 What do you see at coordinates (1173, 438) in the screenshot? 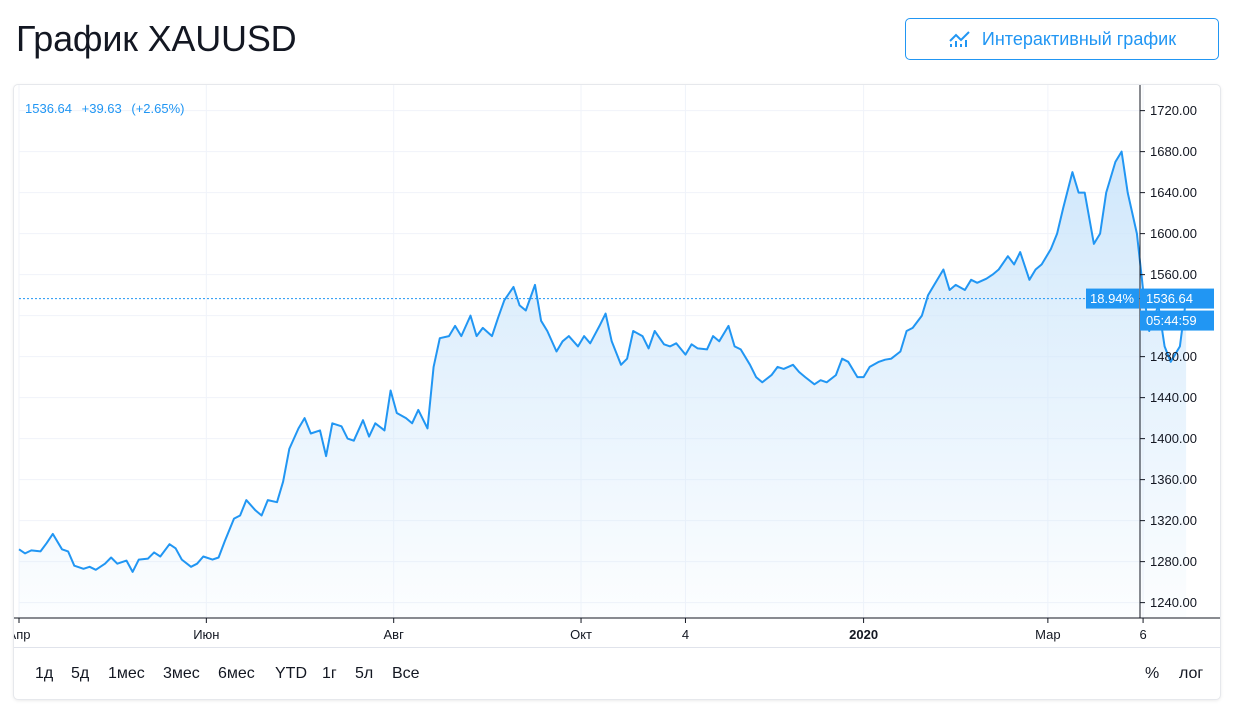
I see `y-tick-label: 1400.00` at bounding box center [1173, 438].